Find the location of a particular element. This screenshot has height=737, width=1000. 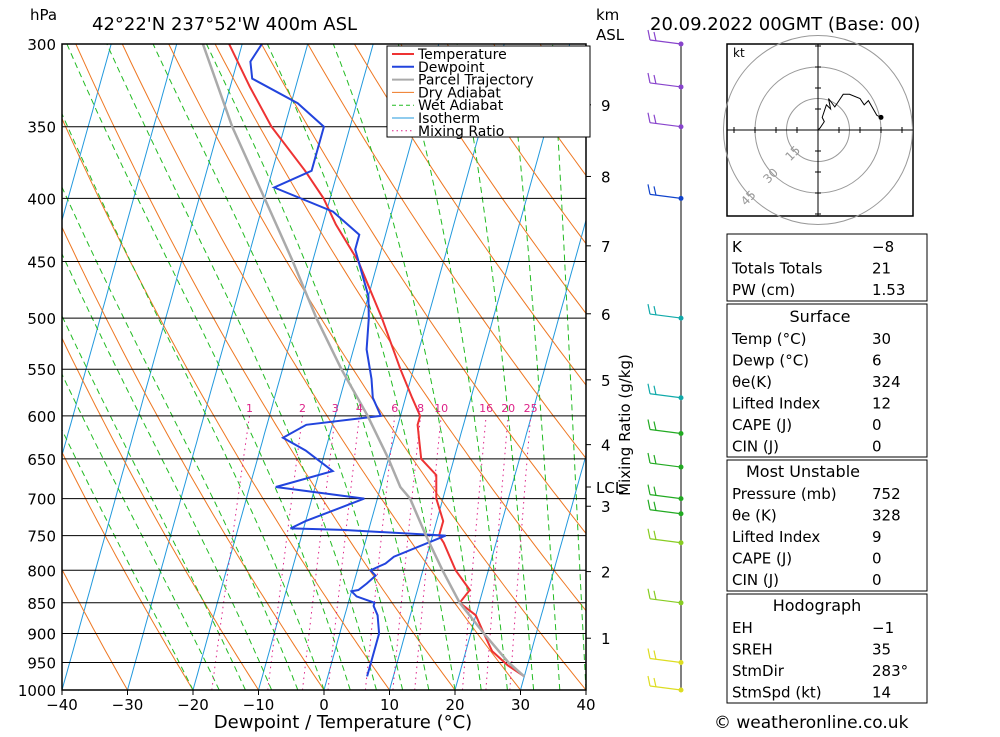

surface-heading: Surface is located at coordinates (820, 316).